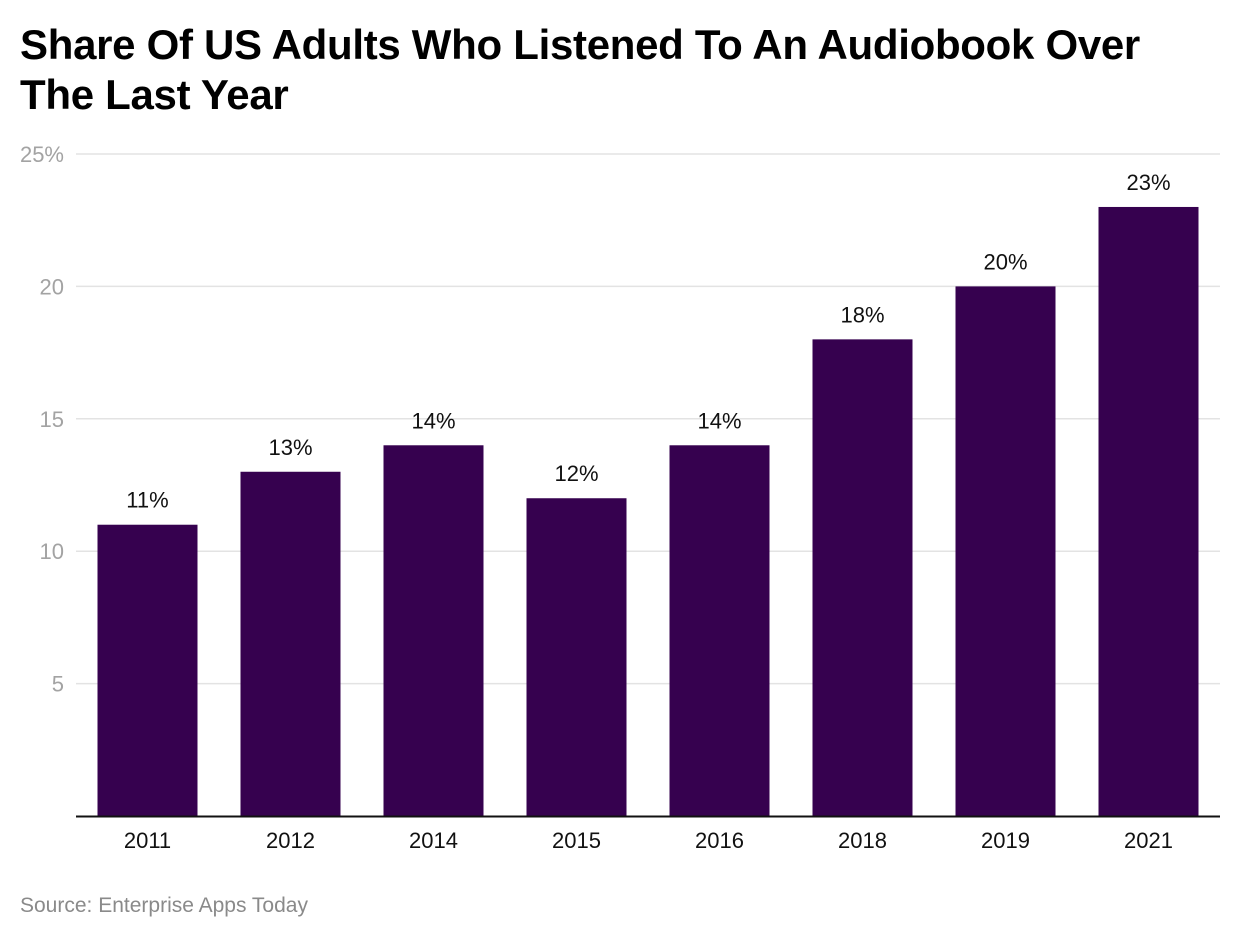  I want to click on bar-2016, so click(719, 630).